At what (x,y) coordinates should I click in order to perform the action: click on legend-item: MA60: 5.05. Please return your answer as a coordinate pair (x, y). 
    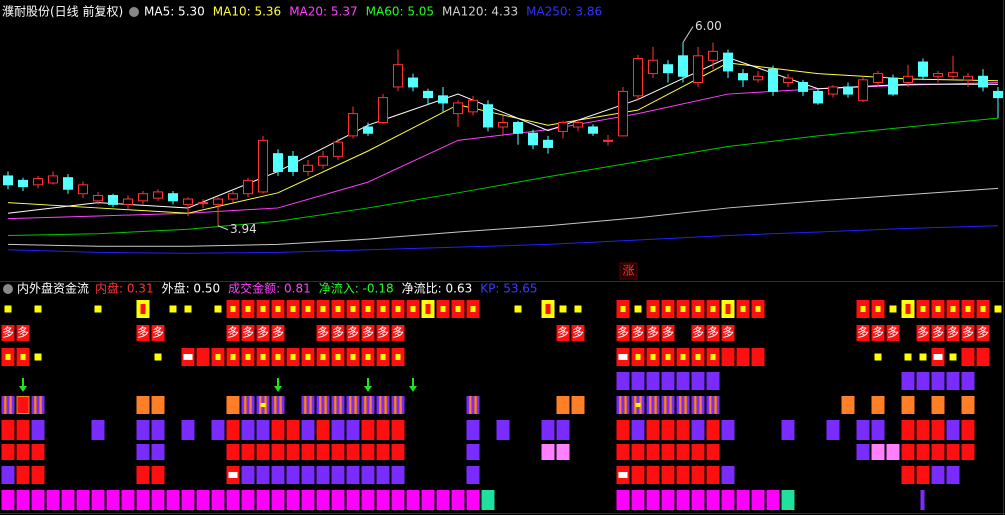
    Looking at the image, I should click on (400, 12).